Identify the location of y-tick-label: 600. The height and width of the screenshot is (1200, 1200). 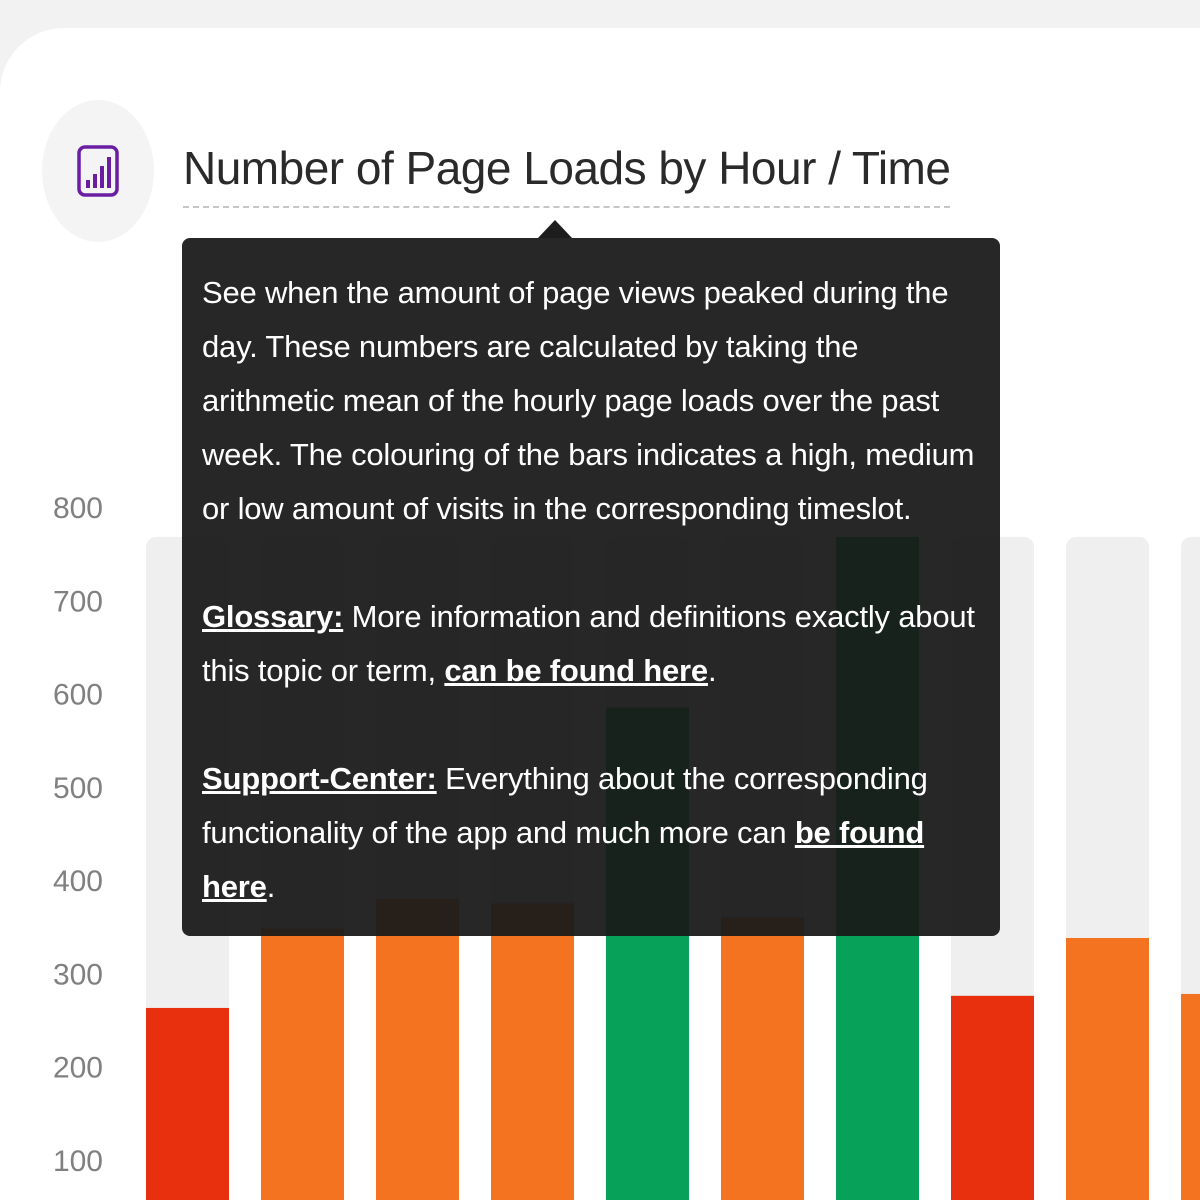
(78, 695).